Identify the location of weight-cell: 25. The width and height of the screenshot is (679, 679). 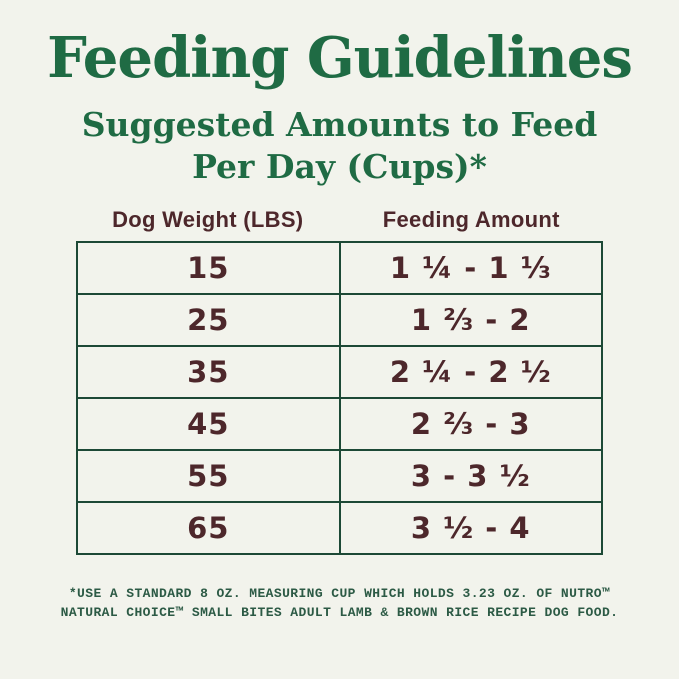
(208, 319).